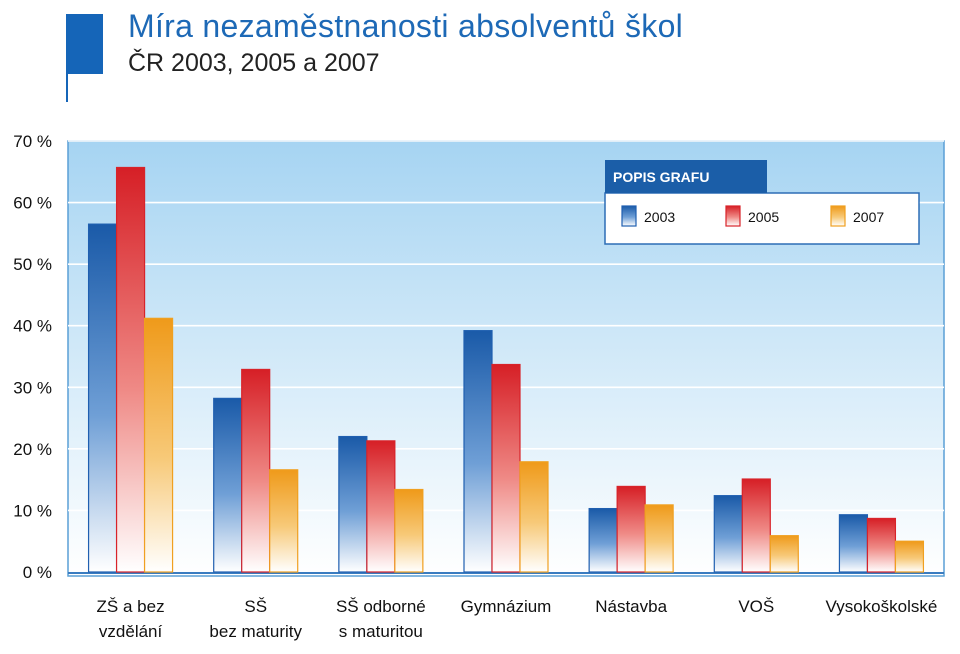 The height and width of the screenshot is (654, 960). I want to click on legend-swatch-2005, so click(733, 216).